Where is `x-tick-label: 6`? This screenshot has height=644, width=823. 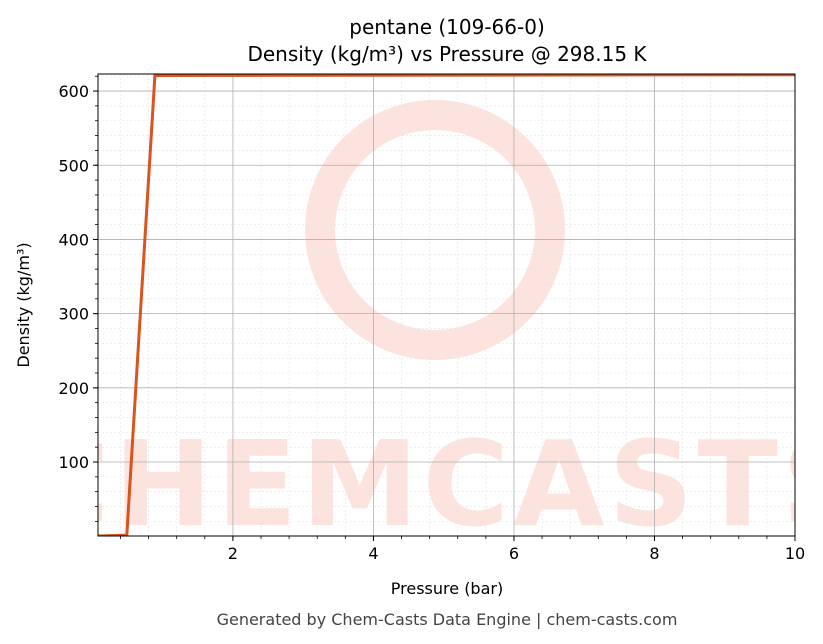
x-tick-label: 6 is located at coordinates (514, 553).